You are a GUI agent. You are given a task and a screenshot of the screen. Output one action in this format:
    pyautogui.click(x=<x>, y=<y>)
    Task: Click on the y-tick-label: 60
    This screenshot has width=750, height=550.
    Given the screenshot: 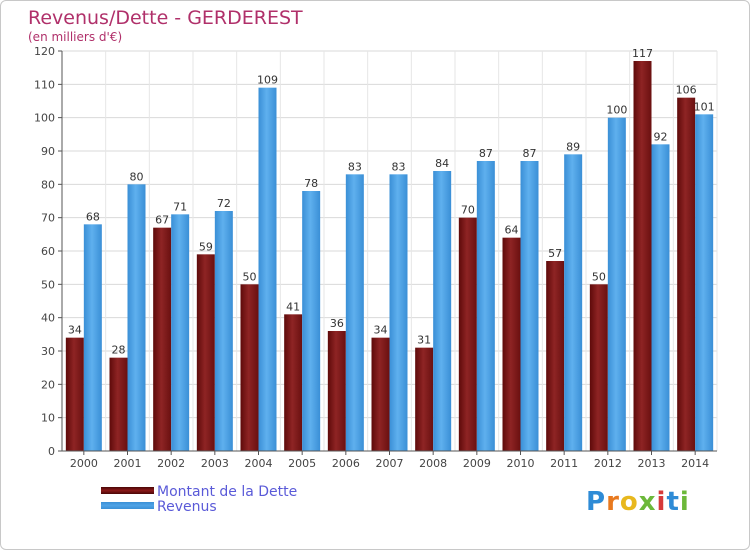 What is the action you would take?
    pyautogui.click(x=48, y=251)
    